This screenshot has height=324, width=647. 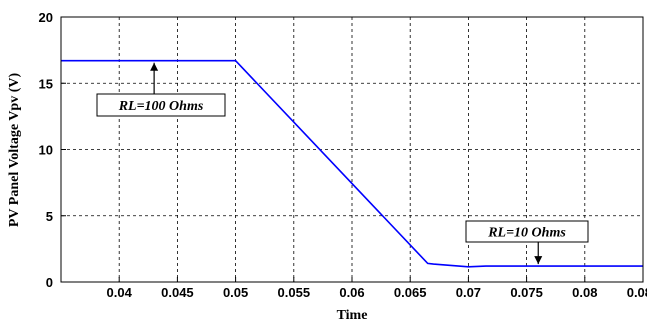 I want to click on annotation: RL=10 Ohms, so click(x=527, y=242).